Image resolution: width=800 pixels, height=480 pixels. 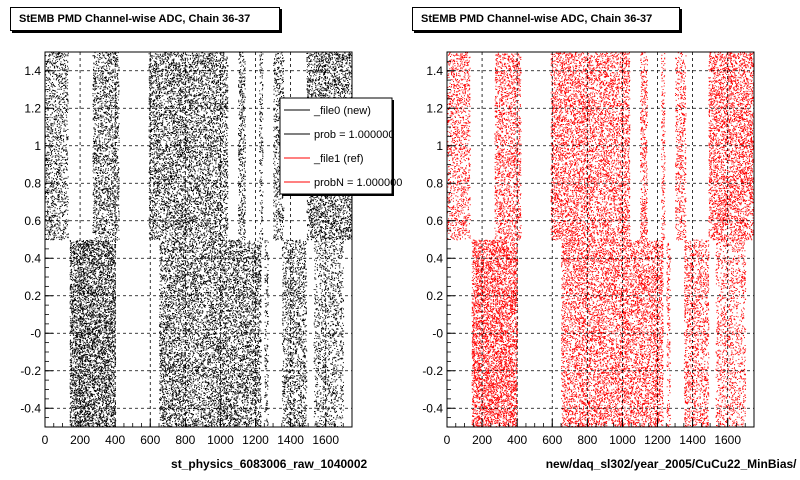 I want to click on x-axis-label: st_physics_6083006_raw_1040002, so click(x=269, y=464).